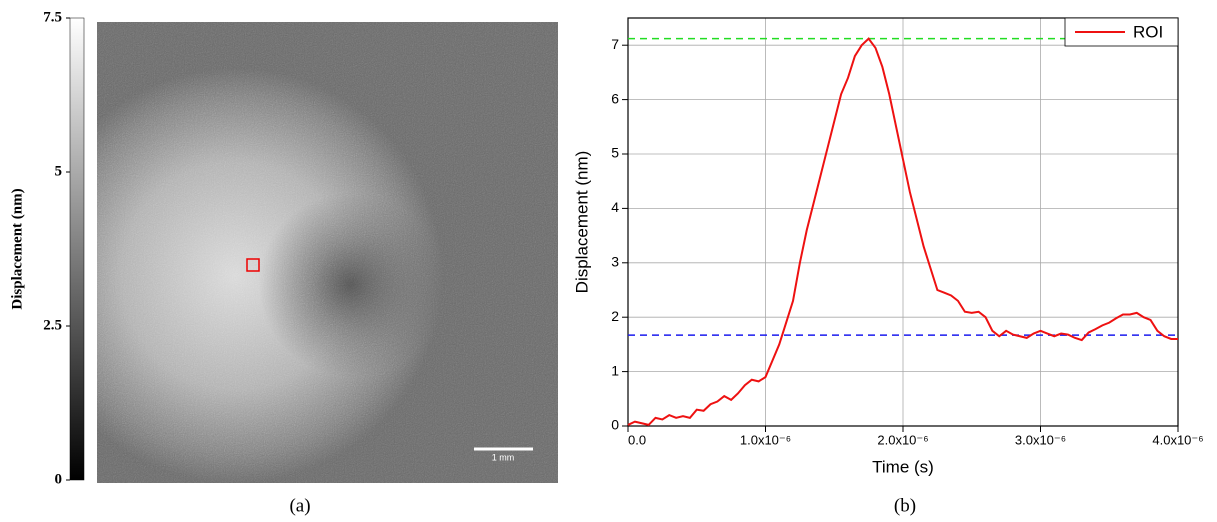  What do you see at coordinates (52, 17) in the screenshot?
I see `colorbar-tick-label: 7.5` at bounding box center [52, 17].